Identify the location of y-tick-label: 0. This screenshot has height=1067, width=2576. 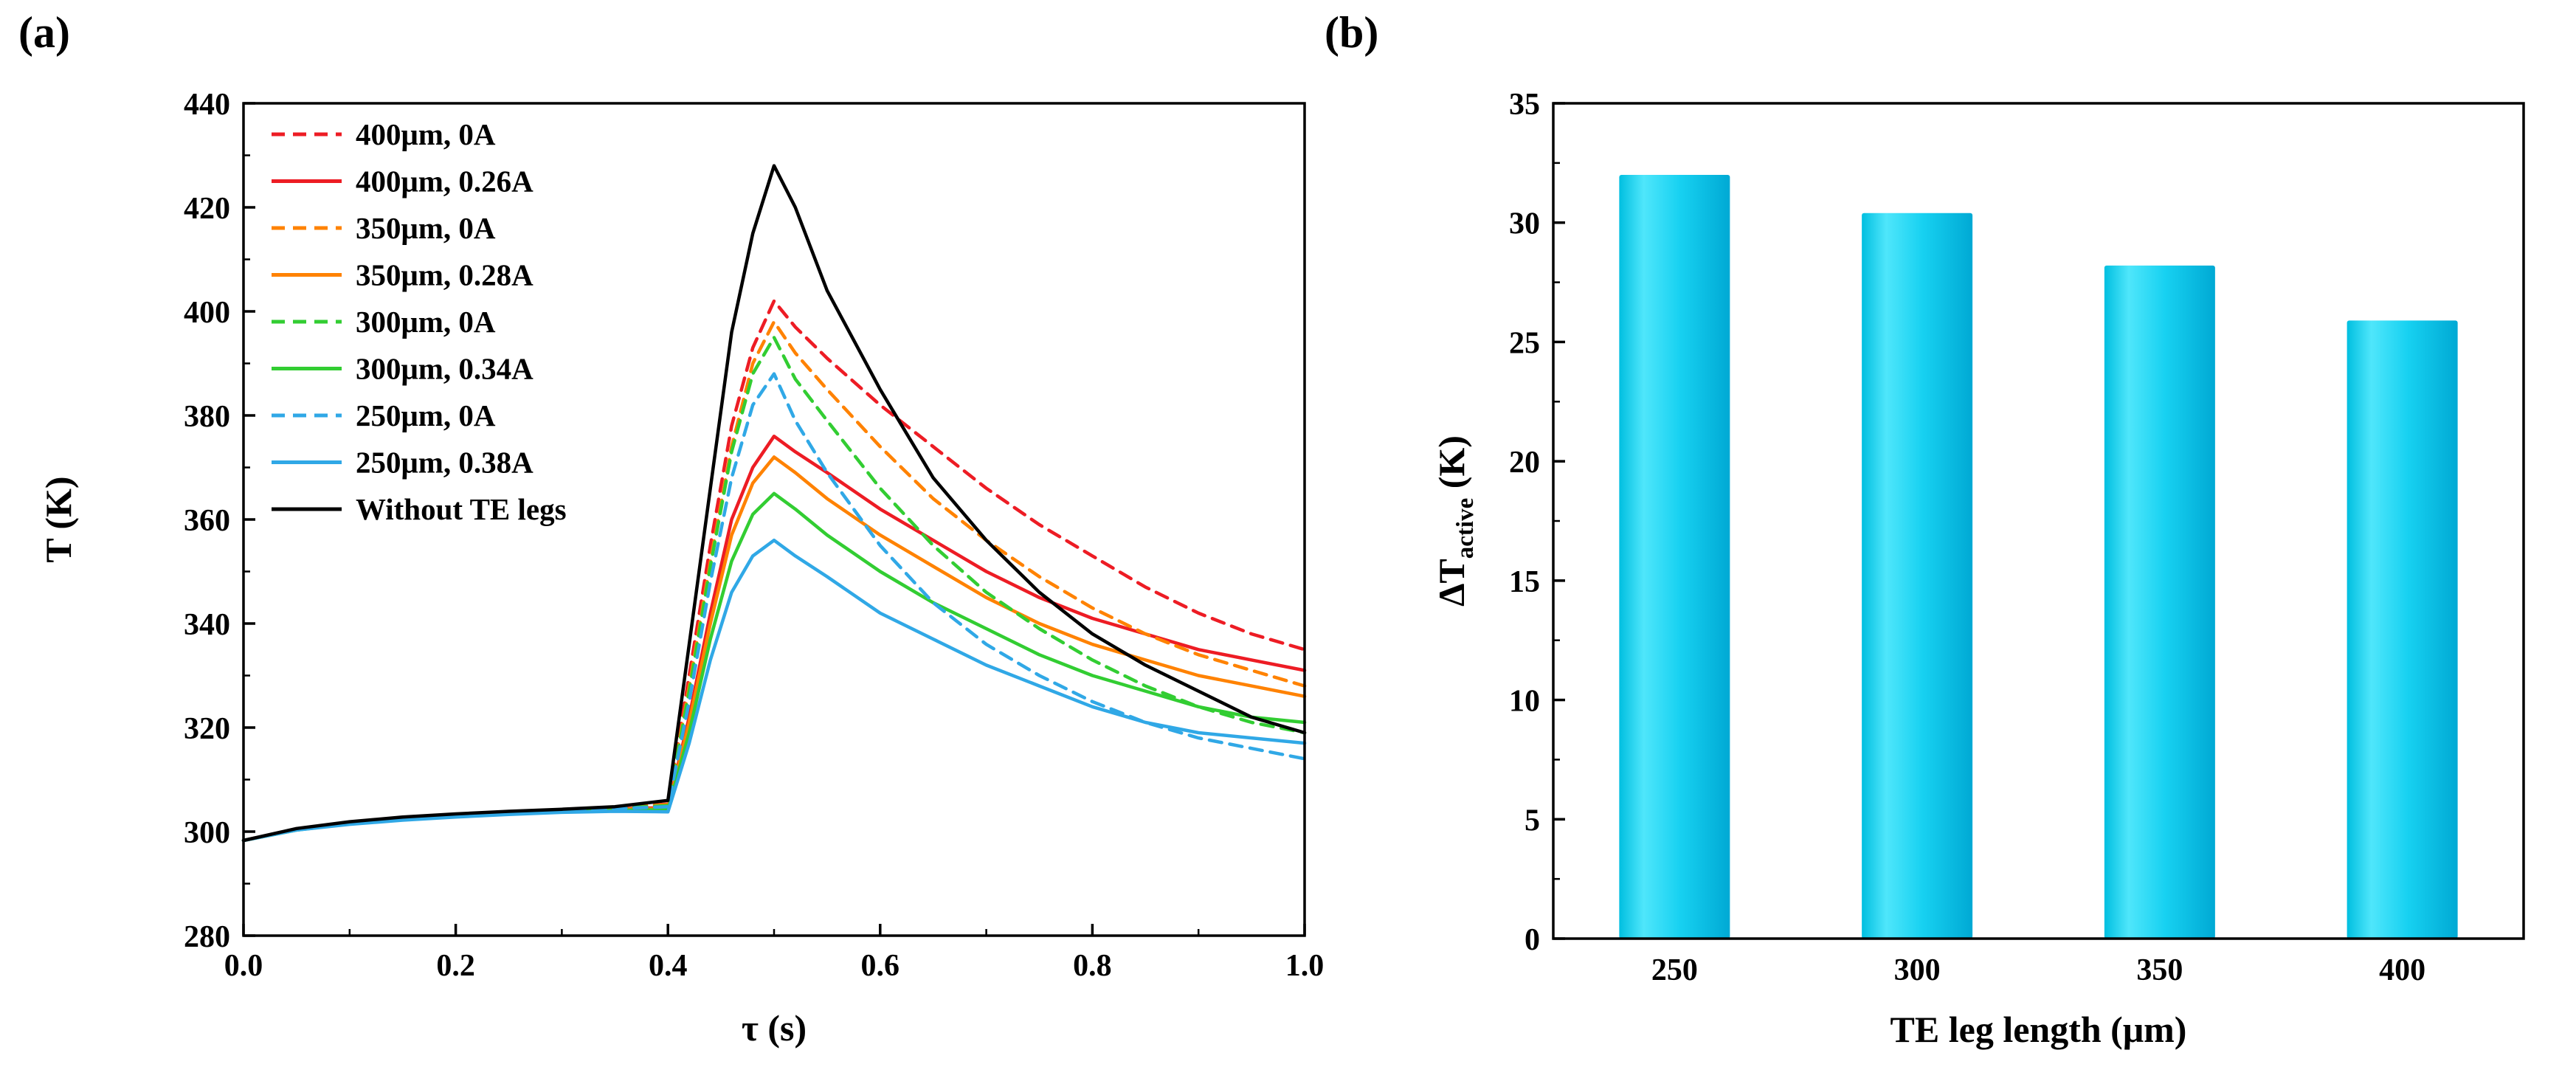
(1532, 940).